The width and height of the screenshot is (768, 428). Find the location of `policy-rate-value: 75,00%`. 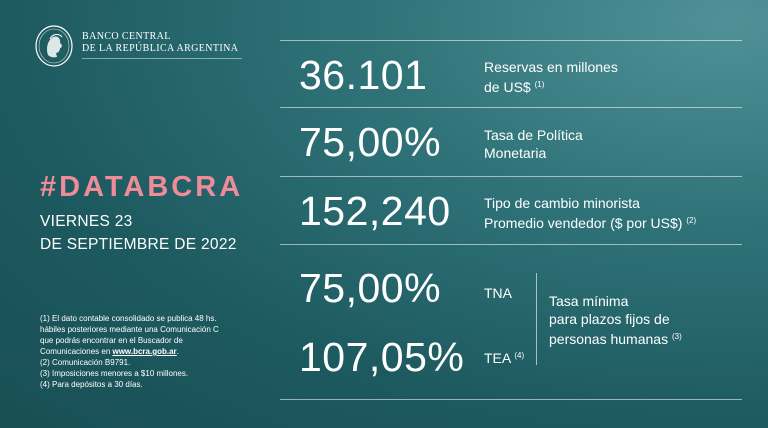

policy-rate-value: 75,00% is located at coordinates (370, 142).